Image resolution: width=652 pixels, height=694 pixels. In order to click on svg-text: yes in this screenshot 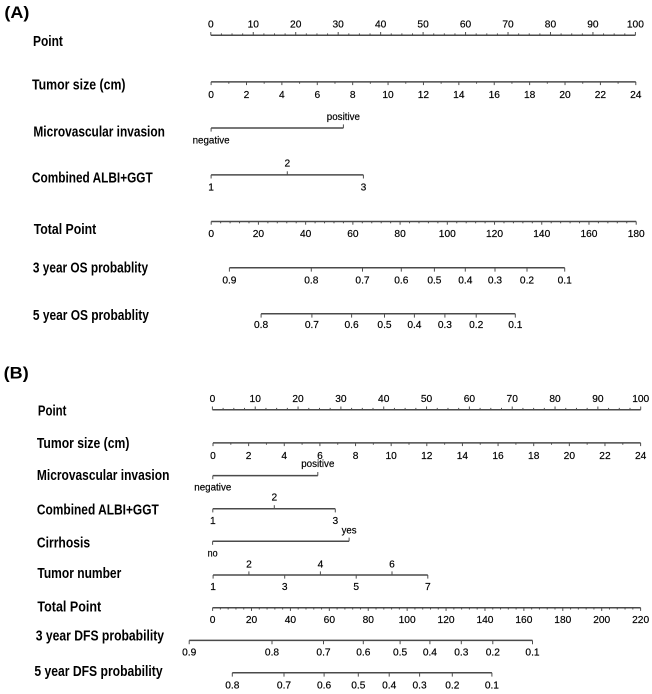, I will do `click(349, 530)`.